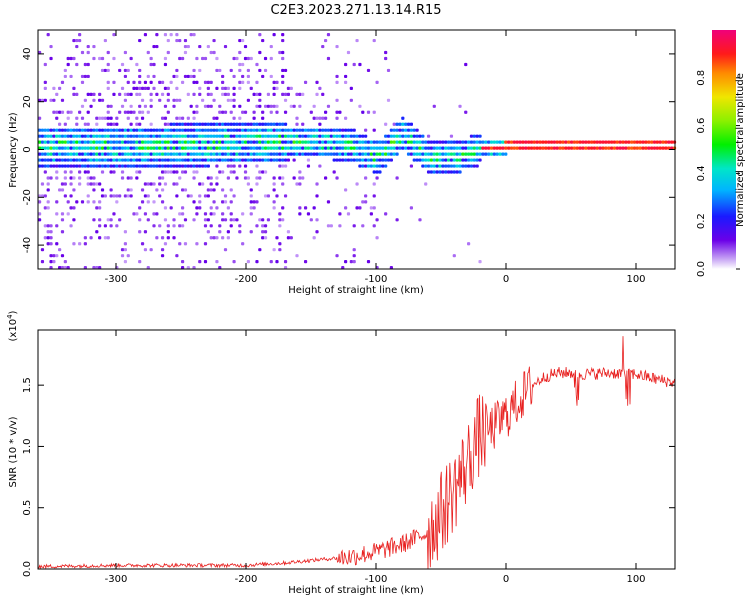 The height and width of the screenshot is (600, 750). I want to click on colorbar-tick-label: 0.4, so click(701, 173).